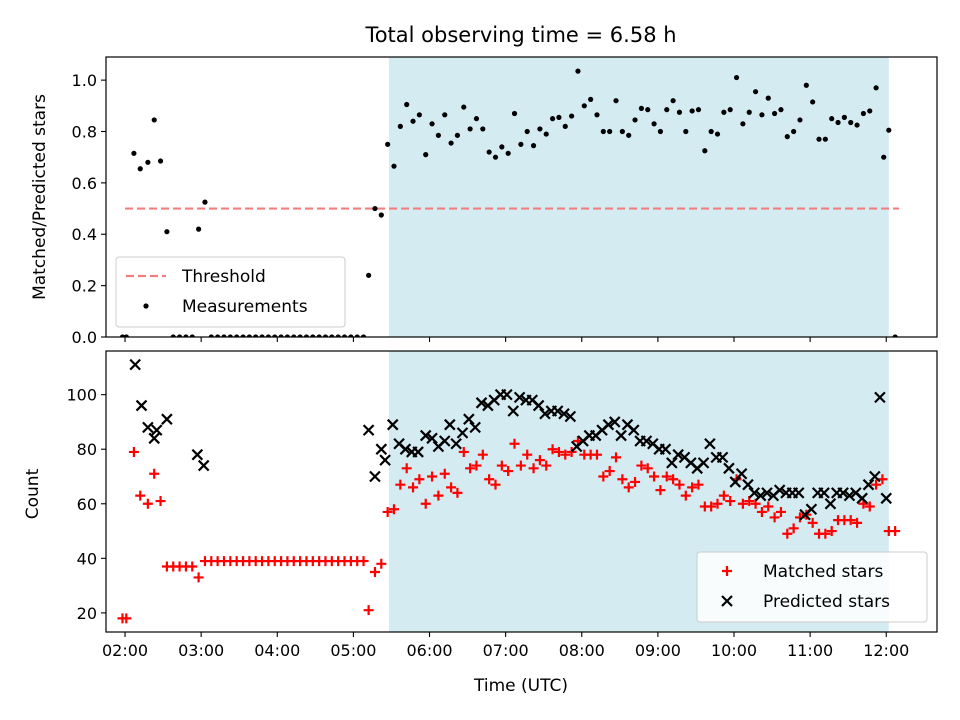 The image size is (960, 720). What do you see at coordinates (823, 572) in the screenshot?
I see `legend-label: Matched stars` at bounding box center [823, 572].